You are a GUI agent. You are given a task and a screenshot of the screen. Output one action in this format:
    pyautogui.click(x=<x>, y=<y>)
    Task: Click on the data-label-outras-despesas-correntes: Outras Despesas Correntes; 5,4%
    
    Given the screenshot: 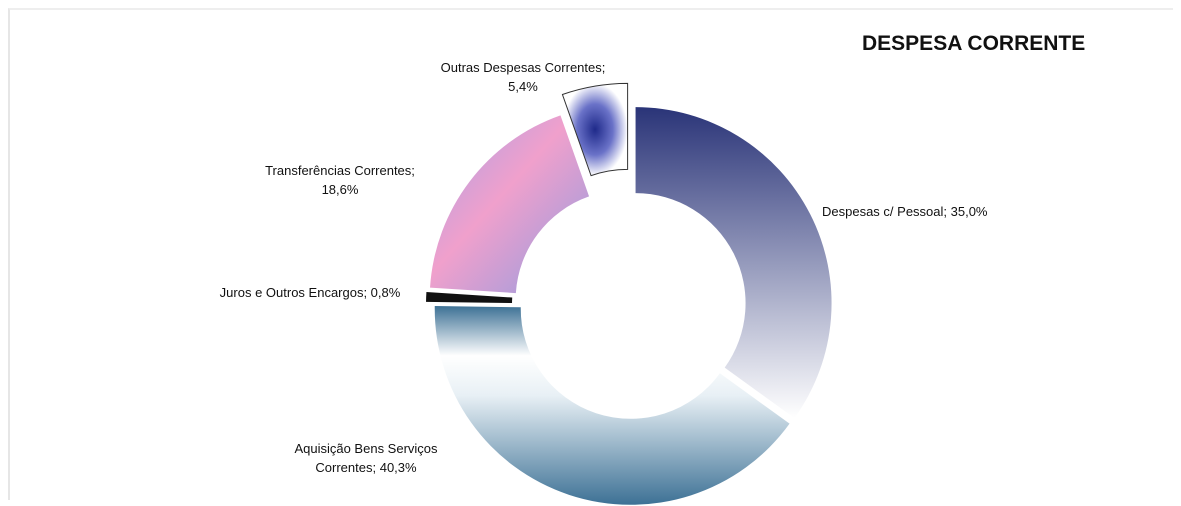 What is the action you would take?
    pyautogui.click(x=523, y=77)
    